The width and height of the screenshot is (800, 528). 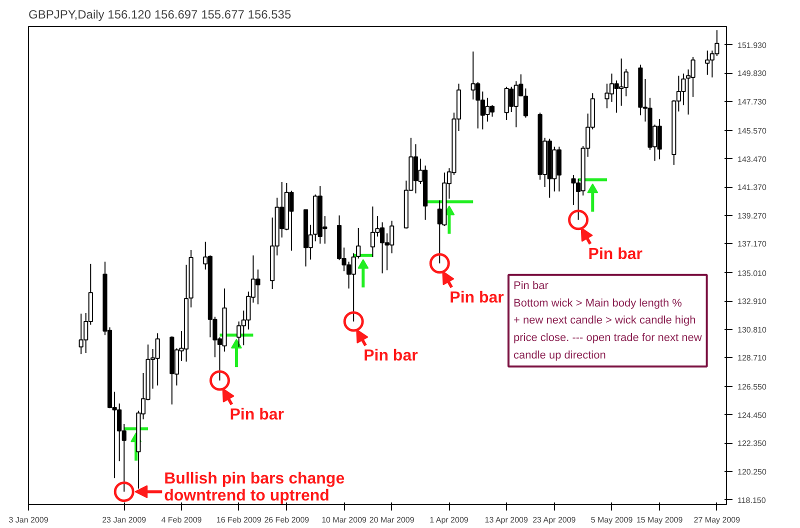 What do you see at coordinates (608, 321) in the screenshot?
I see `annotation: Pin bar Bottom wick > Main body length % + new next candle > wick candle high price close. --- open trade for next new candle up direction` at bounding box center [608, 321].